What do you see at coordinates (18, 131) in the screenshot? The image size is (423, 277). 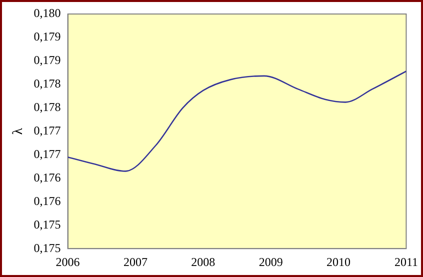 I see `y-axis-title: λ` at bounding box center [18, 131].